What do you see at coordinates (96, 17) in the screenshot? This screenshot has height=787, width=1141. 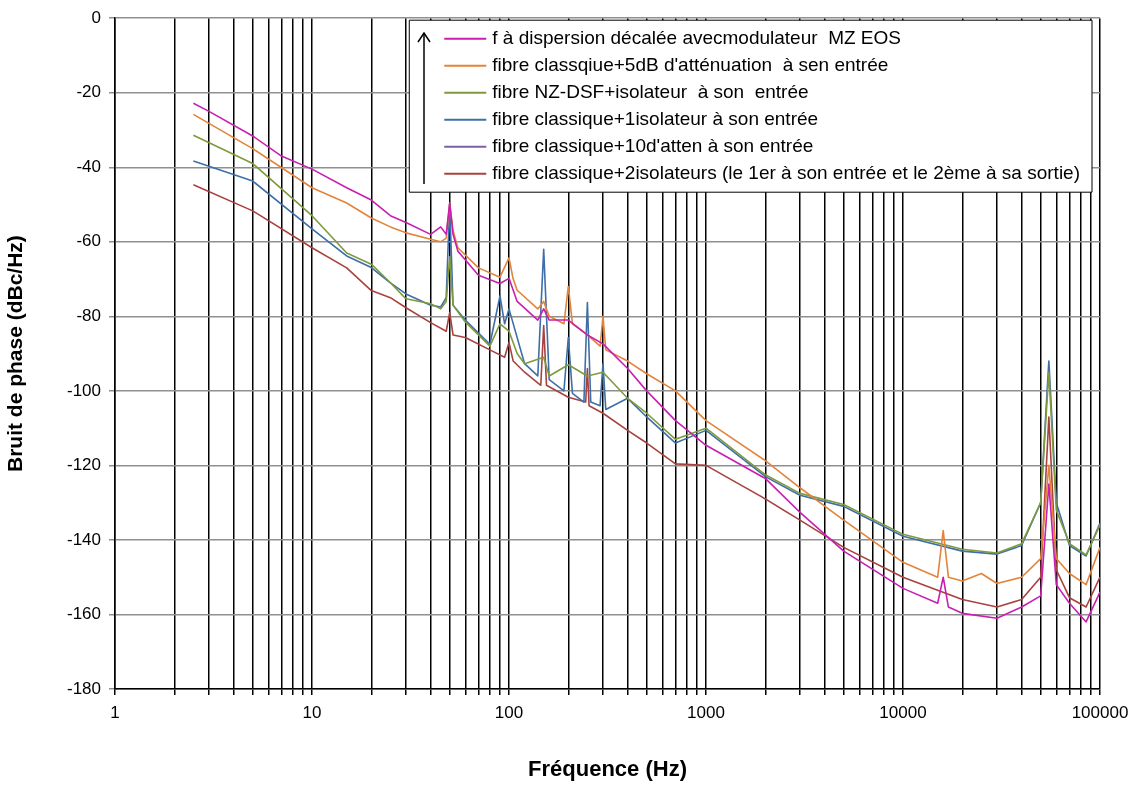 I see `y-tick-label: 0` at bounding box center [96, 17].